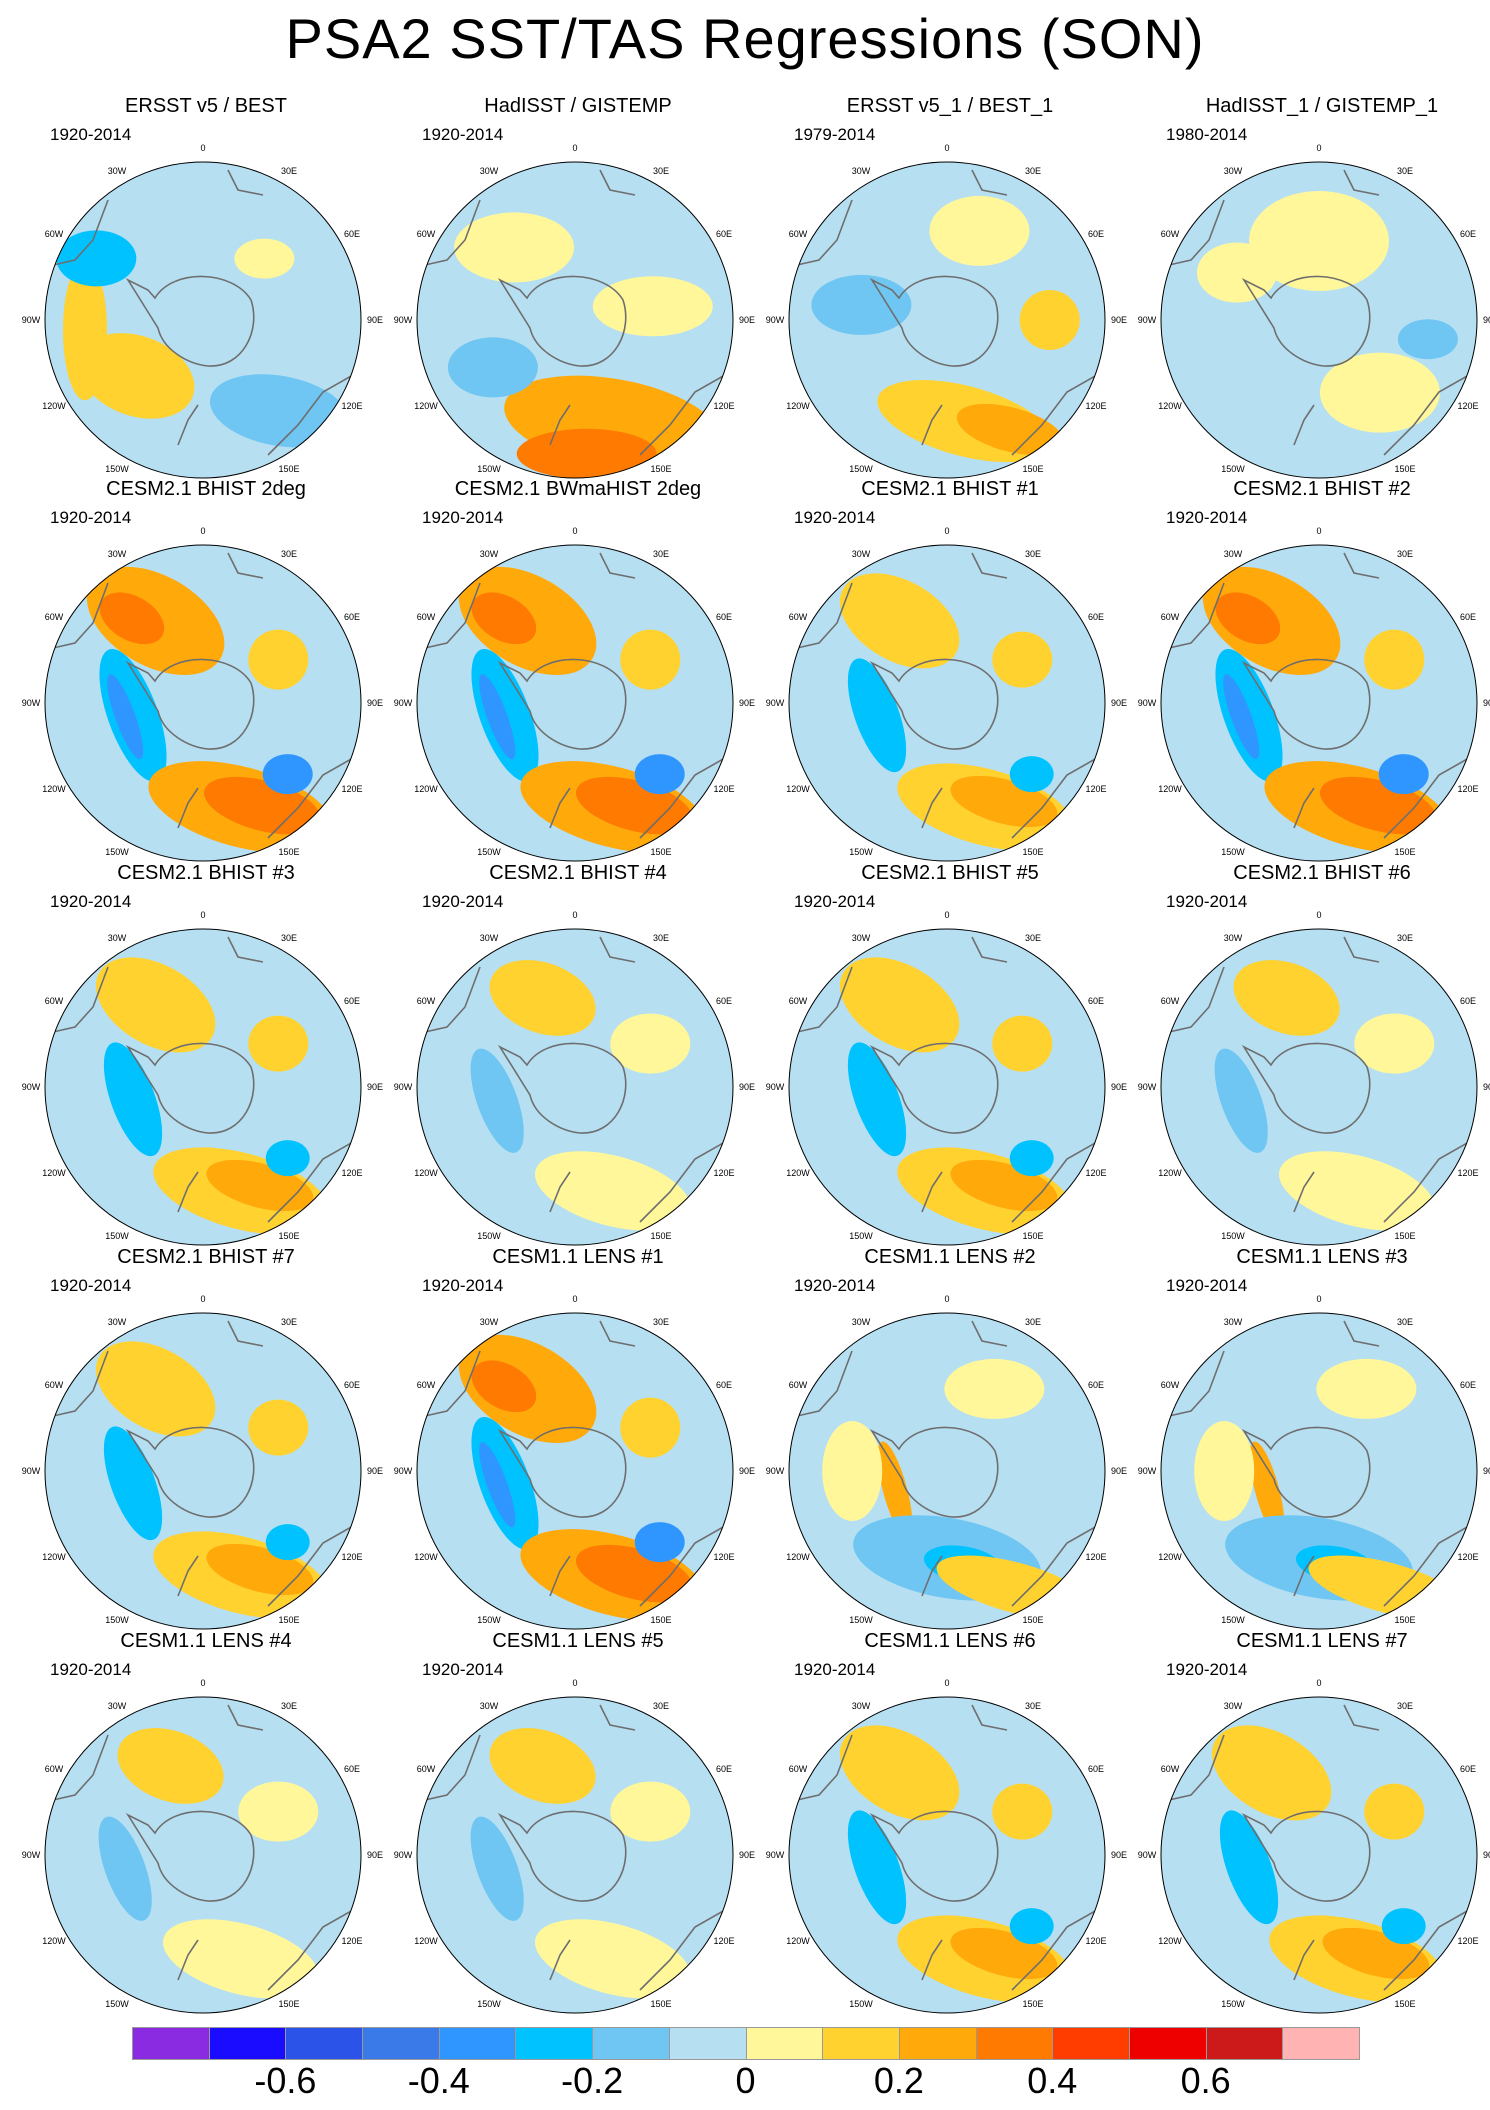 Image resolution: width=1490 pixels, height=2110 pixels. What do you see at coordinates (206, 873) in the screenshot?
I see `panel-title: CESM2.1 BHIST #3` at bounding box center [206, 873].